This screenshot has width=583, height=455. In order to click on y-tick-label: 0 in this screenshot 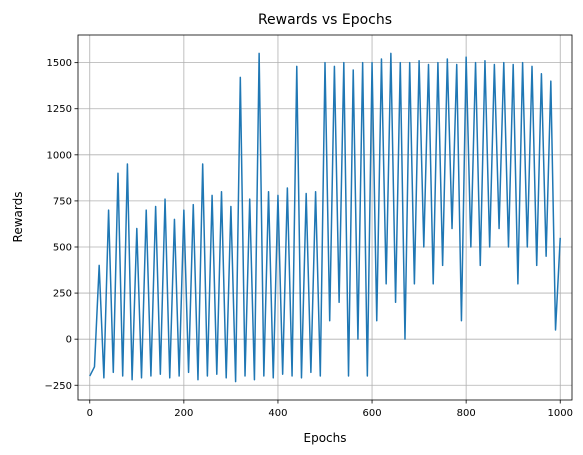, I will do `click(69, 340)`.